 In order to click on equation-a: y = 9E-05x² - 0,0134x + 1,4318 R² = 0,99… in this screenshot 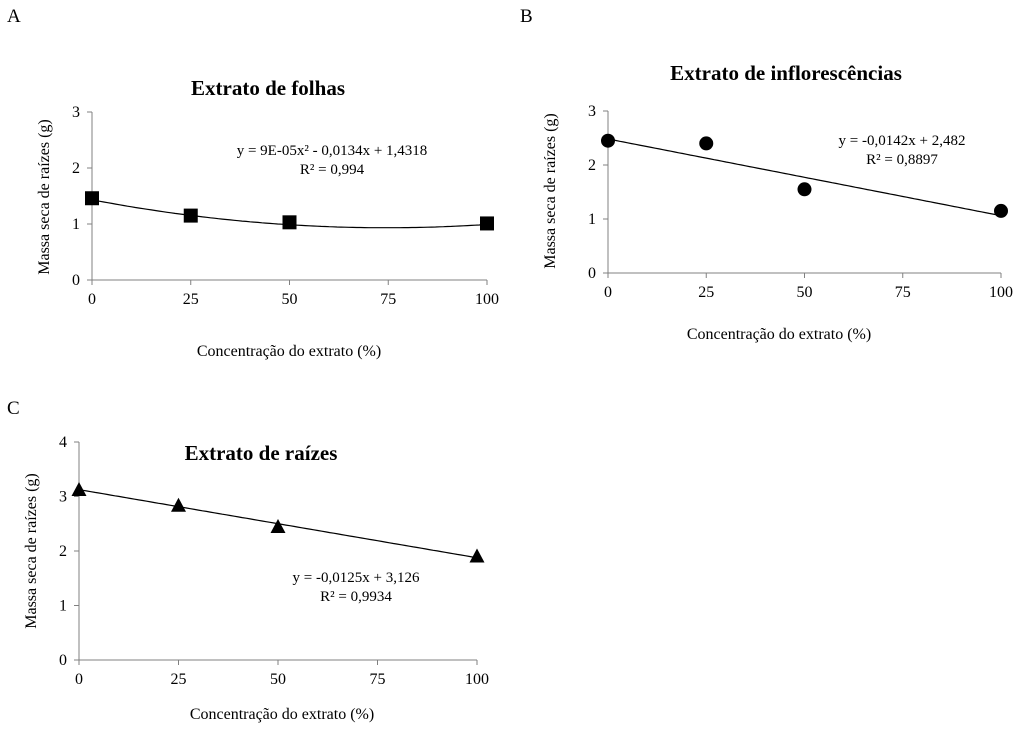, I will do `click(332, 161)`.